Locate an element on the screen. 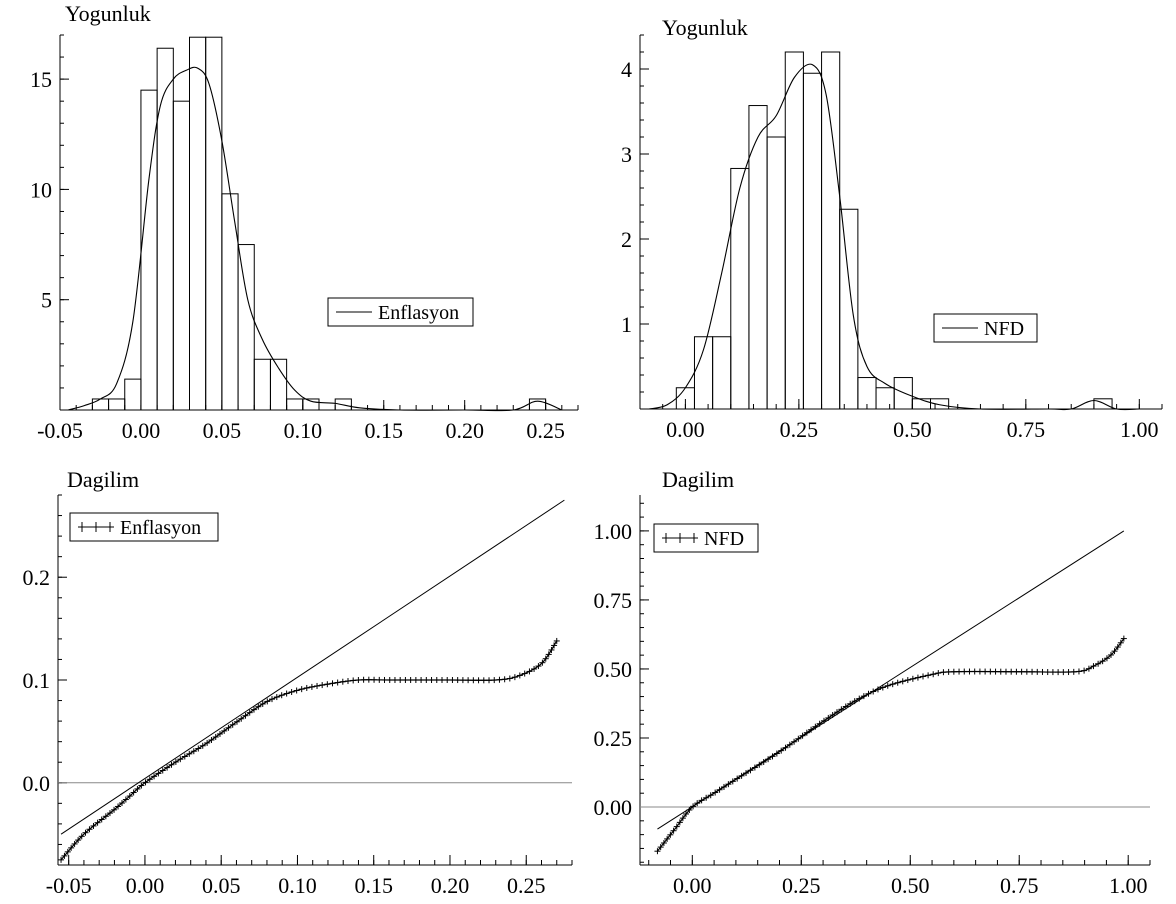 Image resolution: width=1176 pixels, height=904 pixels. y-tick-label: 15 is located at coordinates (41, 79).